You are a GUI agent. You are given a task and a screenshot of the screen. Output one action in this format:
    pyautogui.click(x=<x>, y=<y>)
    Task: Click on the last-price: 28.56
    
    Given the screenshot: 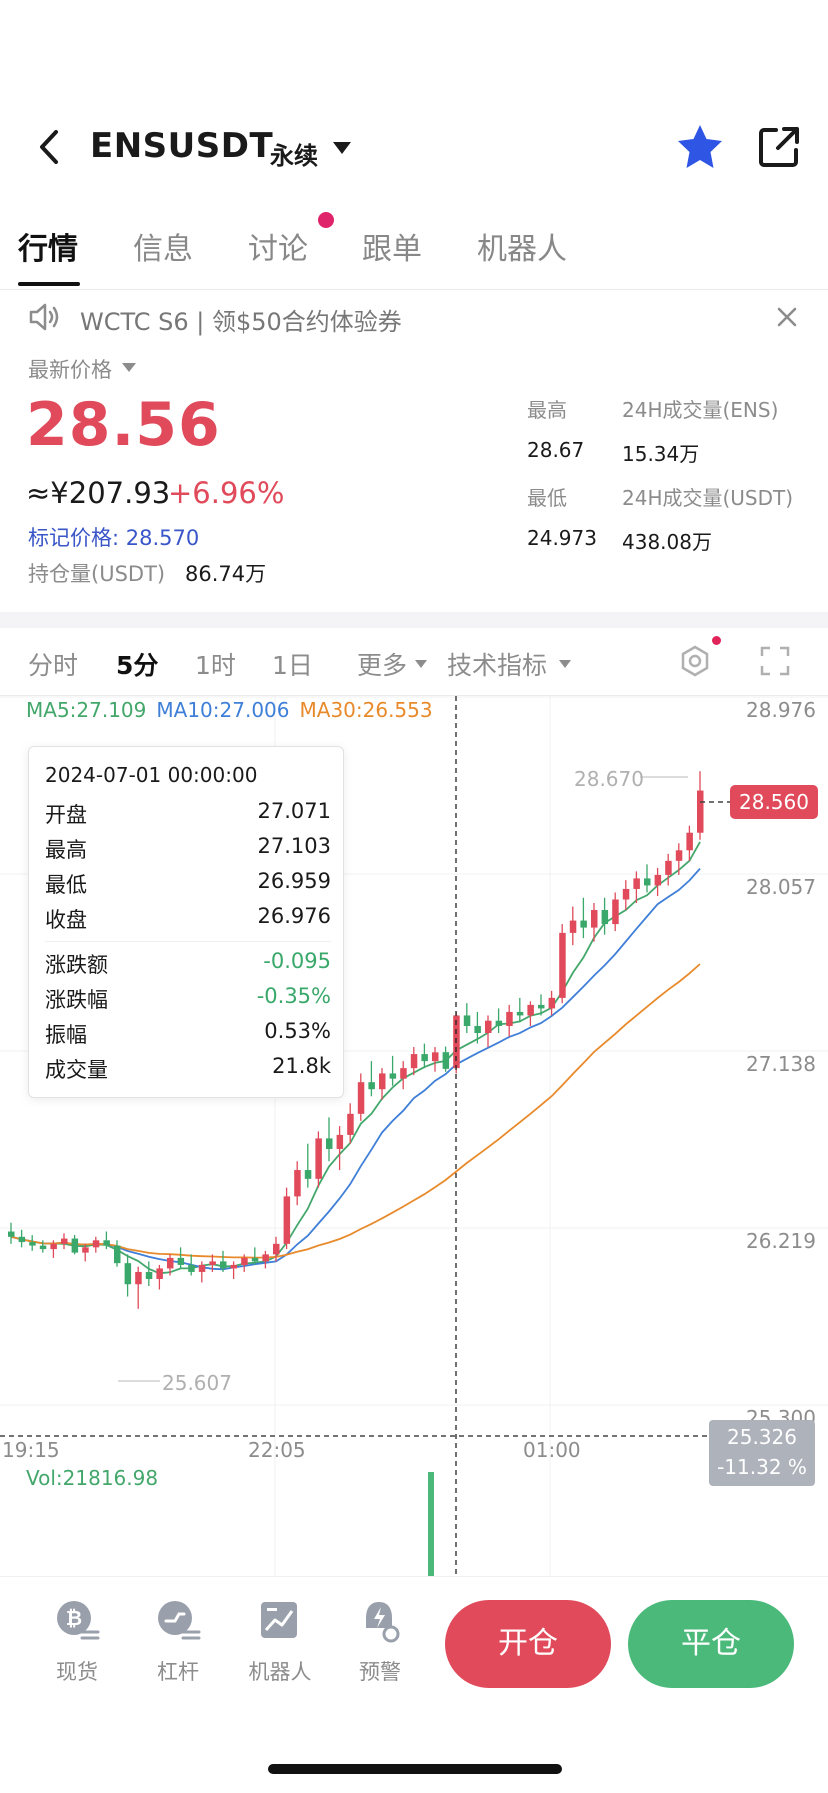 What is the action you would take?
    pyautogui.click(x=123, y=425)
    